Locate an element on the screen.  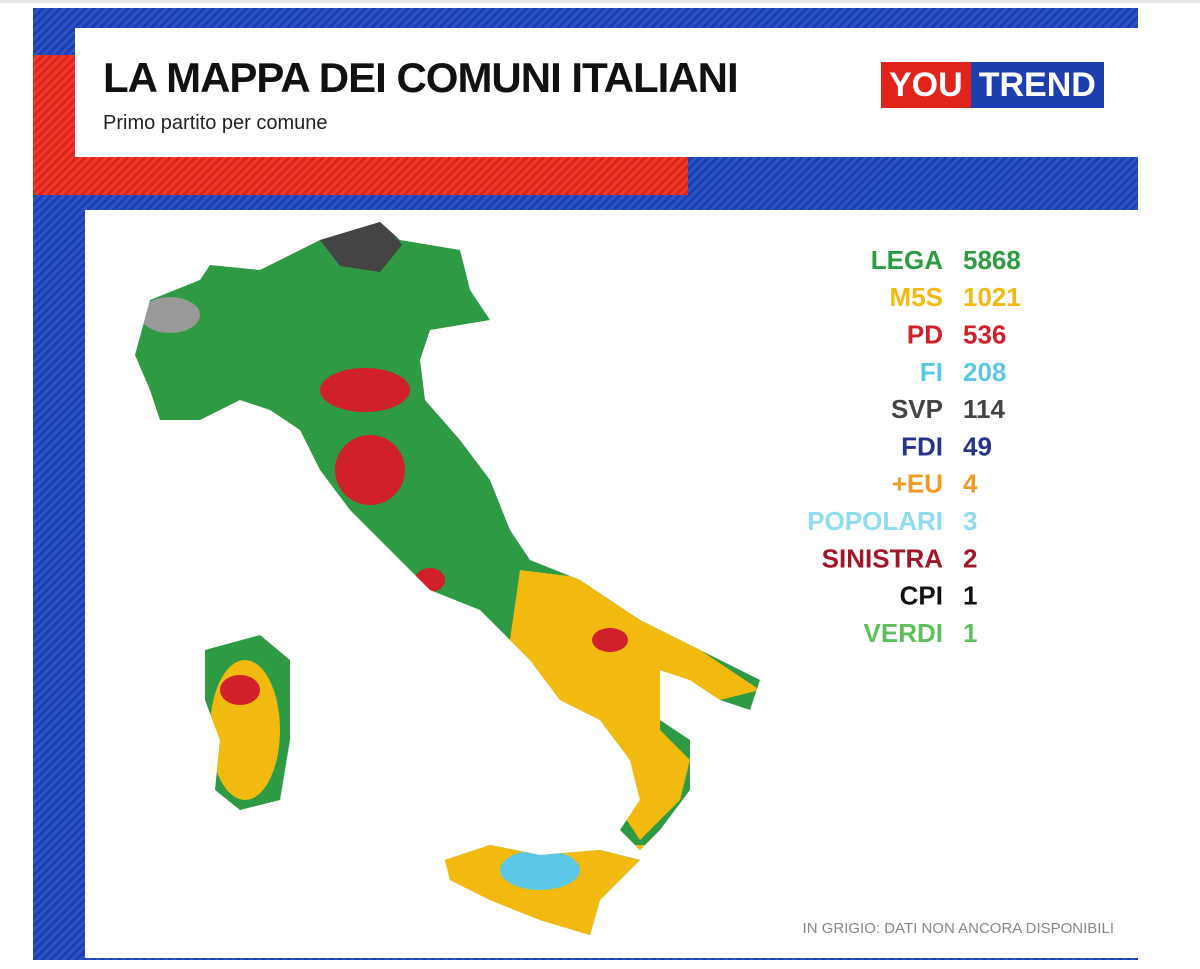
legend-party: SVP is located at coordinates (917, 409).